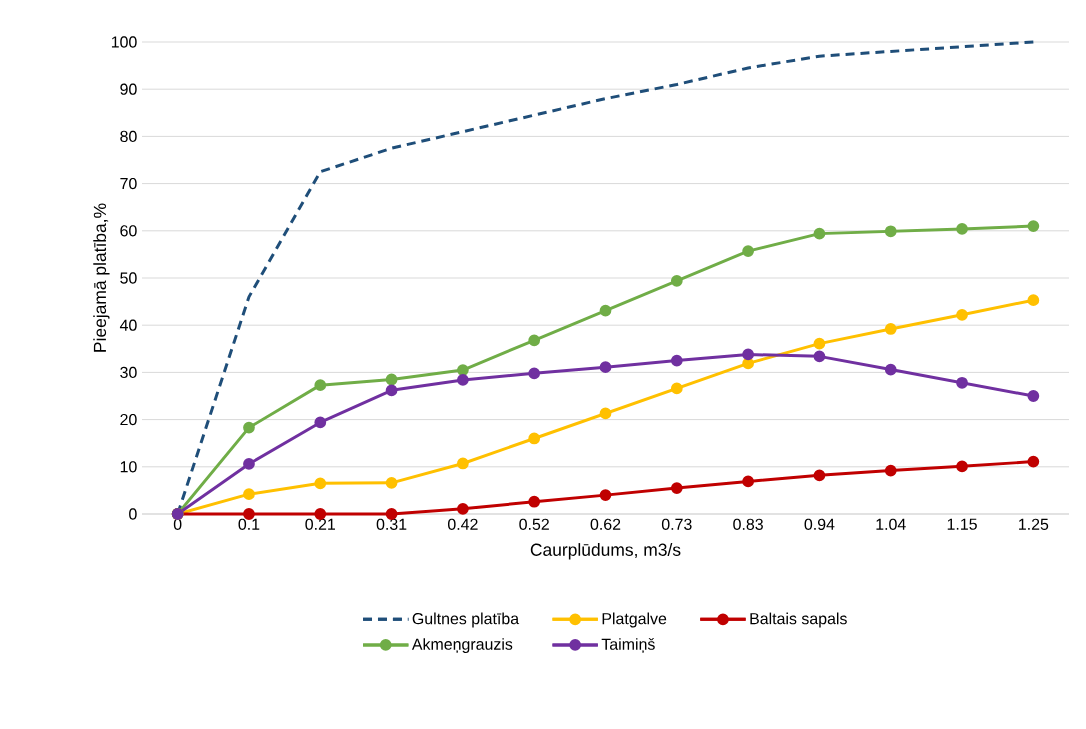 The image size is (1086, 729). Describe the element at coordinates (466, 620) in the screenshot. I see `legend-label: Gultnes platība` at that location.